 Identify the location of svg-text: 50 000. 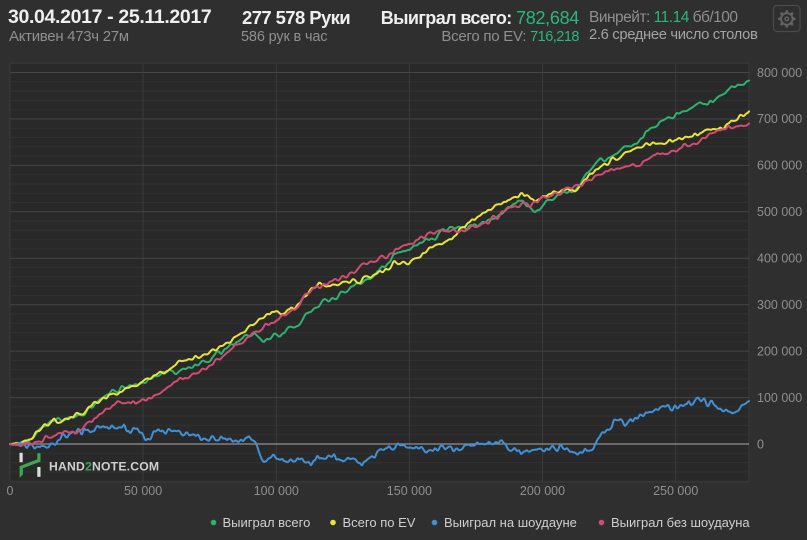
(143, 491).